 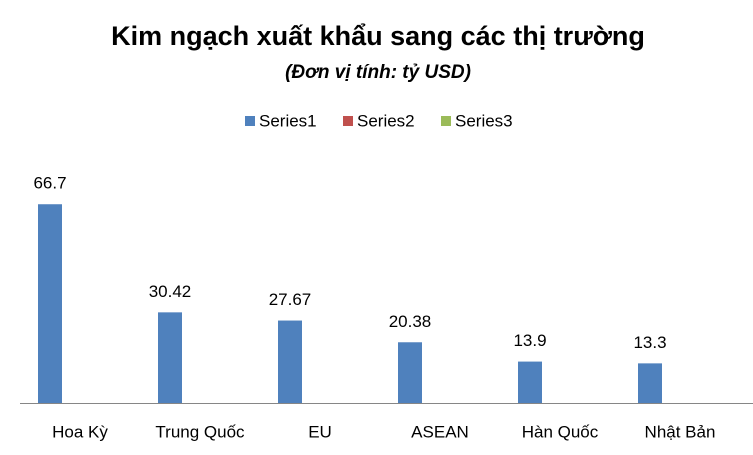 I want to click on legend-label: Series2, so click(x=386, y=120).